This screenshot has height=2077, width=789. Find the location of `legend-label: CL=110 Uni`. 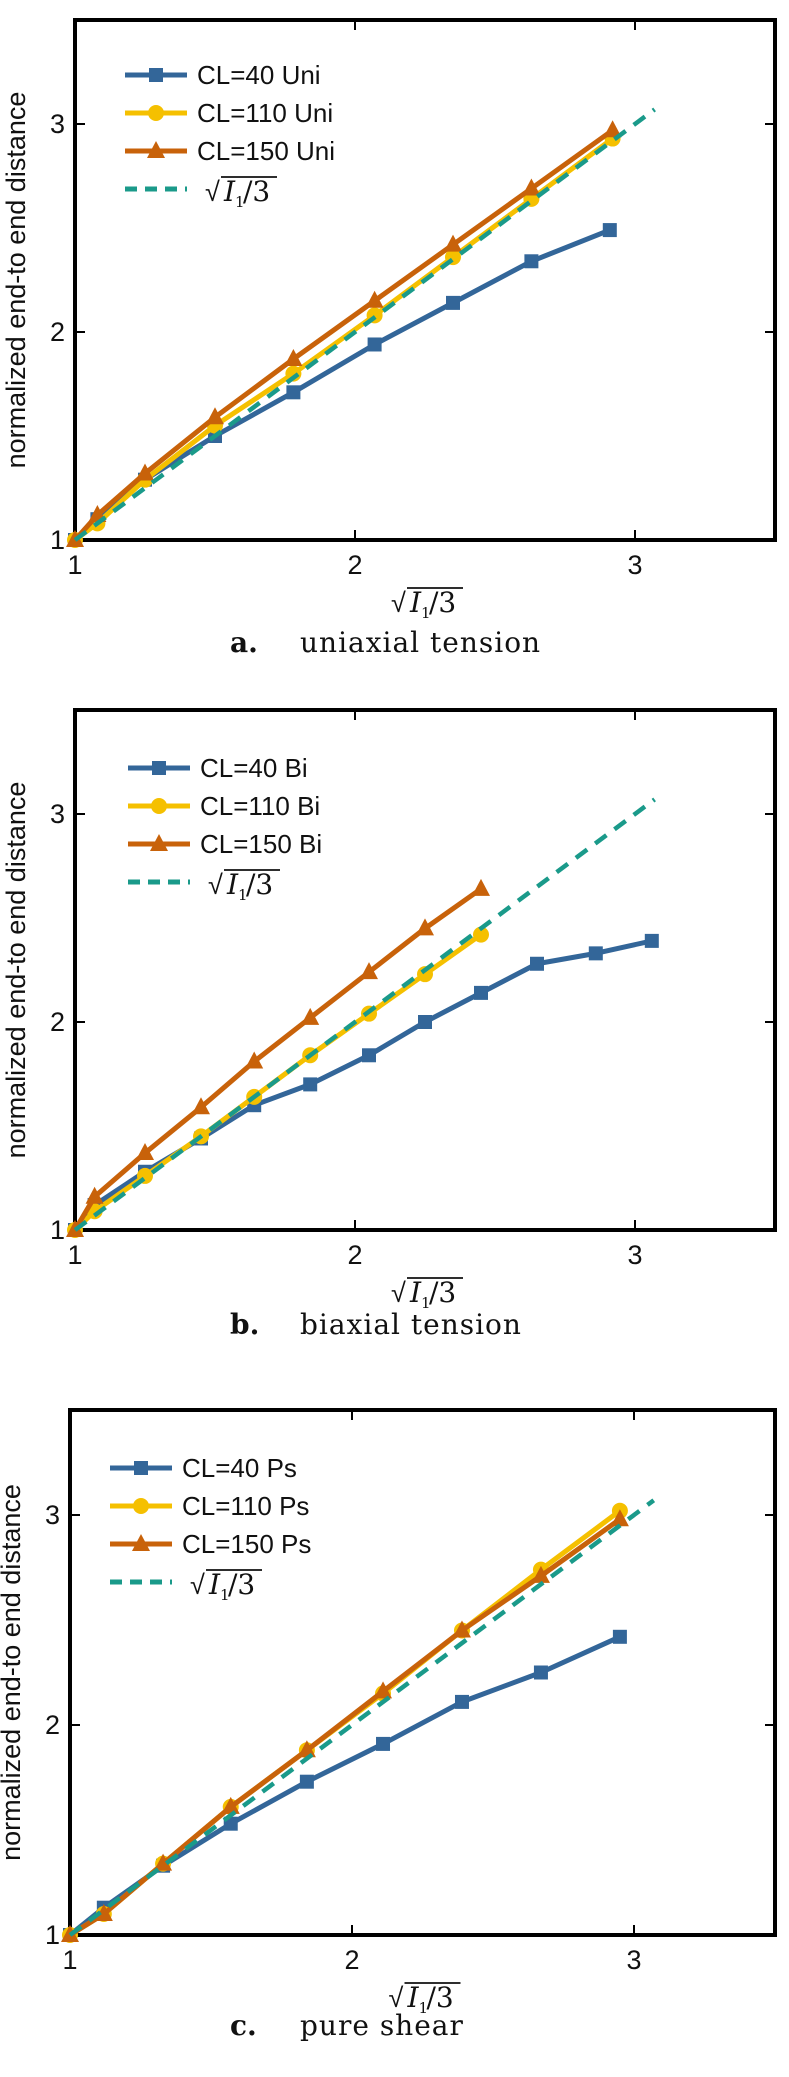

legend-label: CL=110 Uni is located at coordinates (265, 113).